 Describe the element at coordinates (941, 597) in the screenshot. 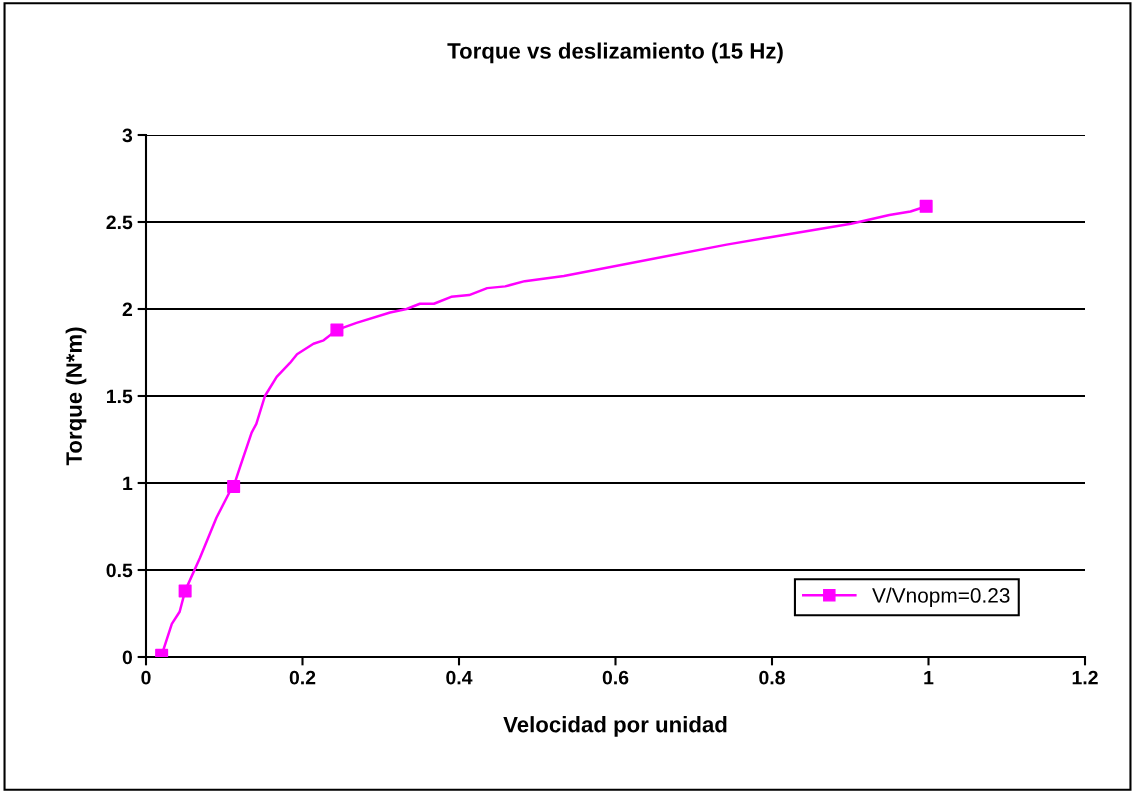

I see `legend-label: V/Vnopm=0.23` at that location.